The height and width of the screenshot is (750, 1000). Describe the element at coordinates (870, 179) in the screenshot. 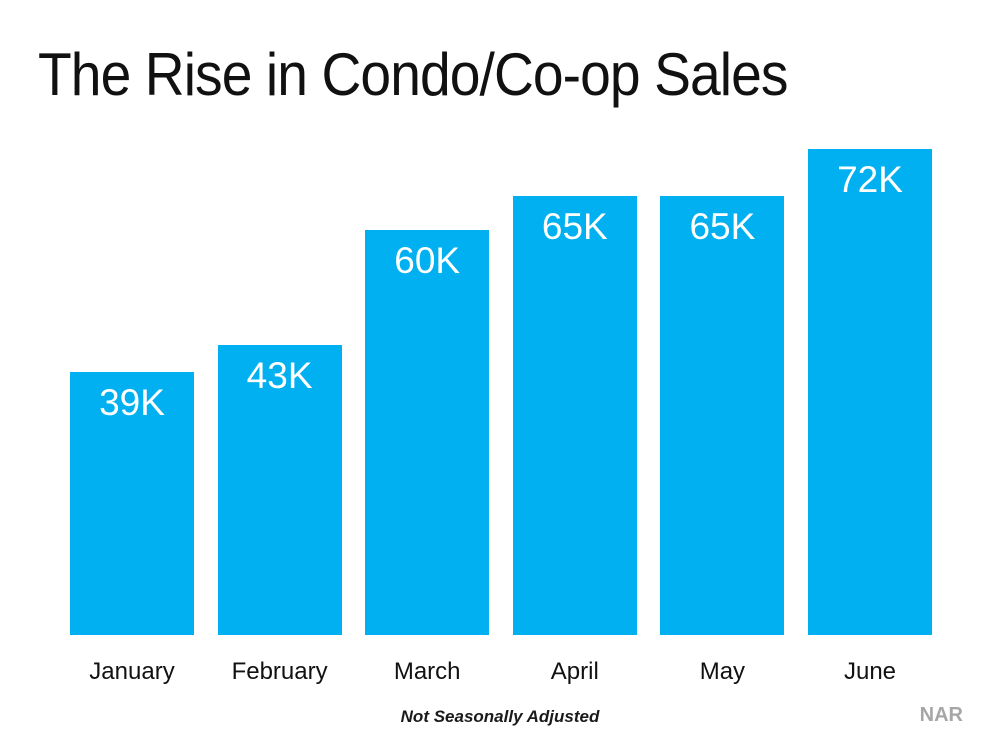

I see `bar-value-label: 72K` at that location.